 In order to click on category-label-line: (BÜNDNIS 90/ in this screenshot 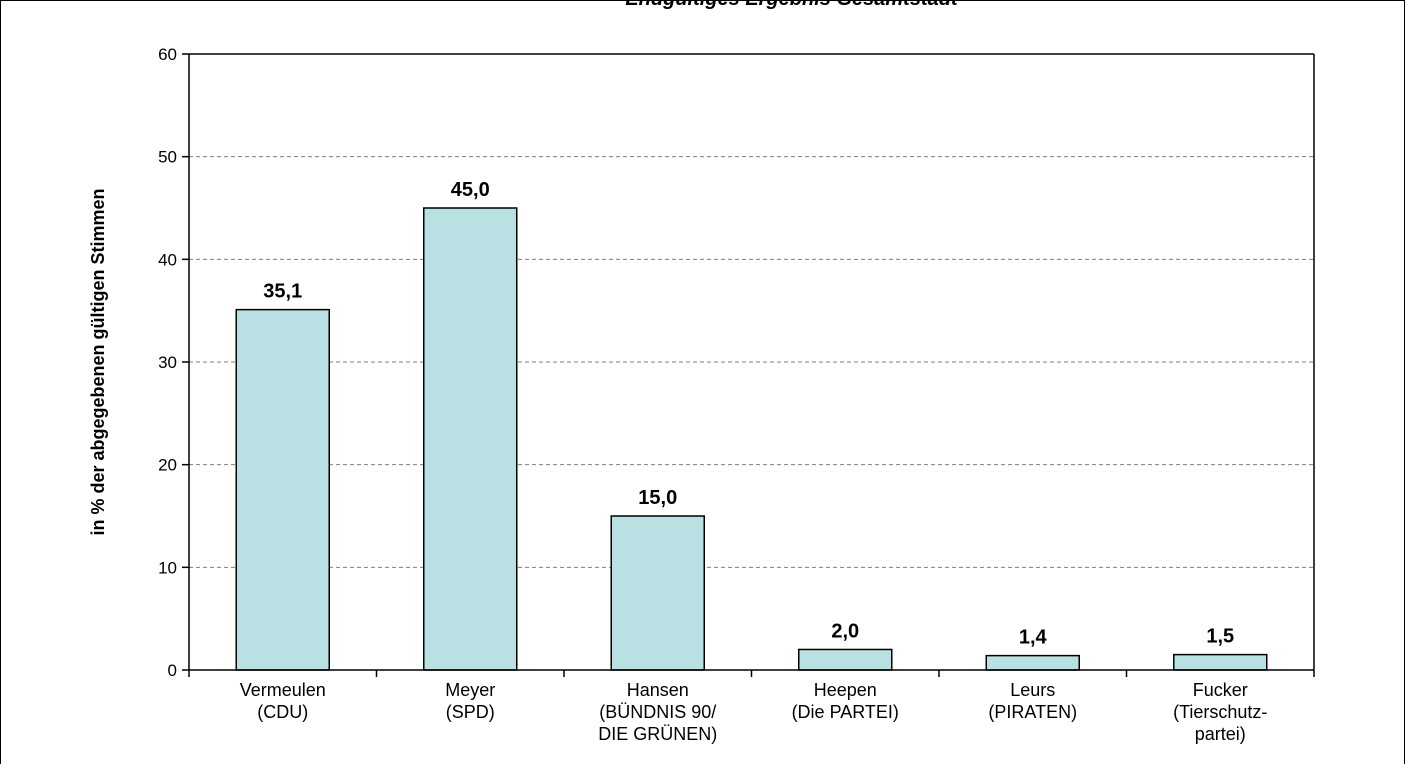, I will do `click(657, 712)`.